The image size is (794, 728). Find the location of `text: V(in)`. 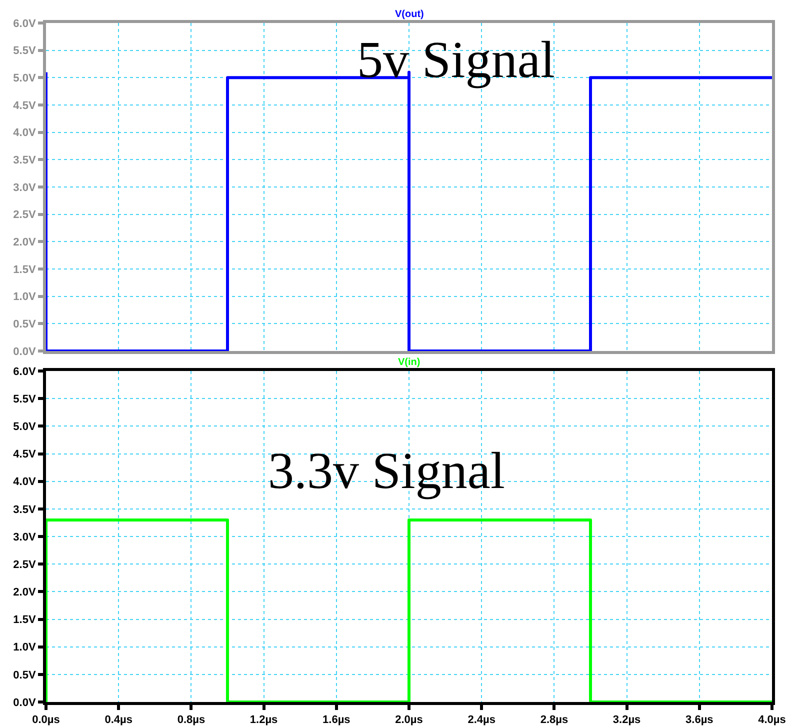

text: V(in) is located at coordinates (409, 362).